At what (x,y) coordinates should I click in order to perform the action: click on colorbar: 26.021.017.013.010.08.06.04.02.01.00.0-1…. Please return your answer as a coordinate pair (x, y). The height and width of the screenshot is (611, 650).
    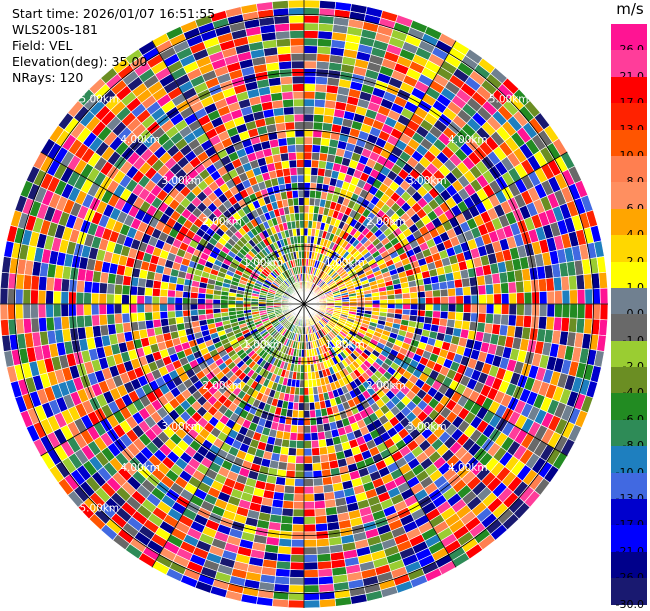
    Looking at the image, I should click on (629, 314).